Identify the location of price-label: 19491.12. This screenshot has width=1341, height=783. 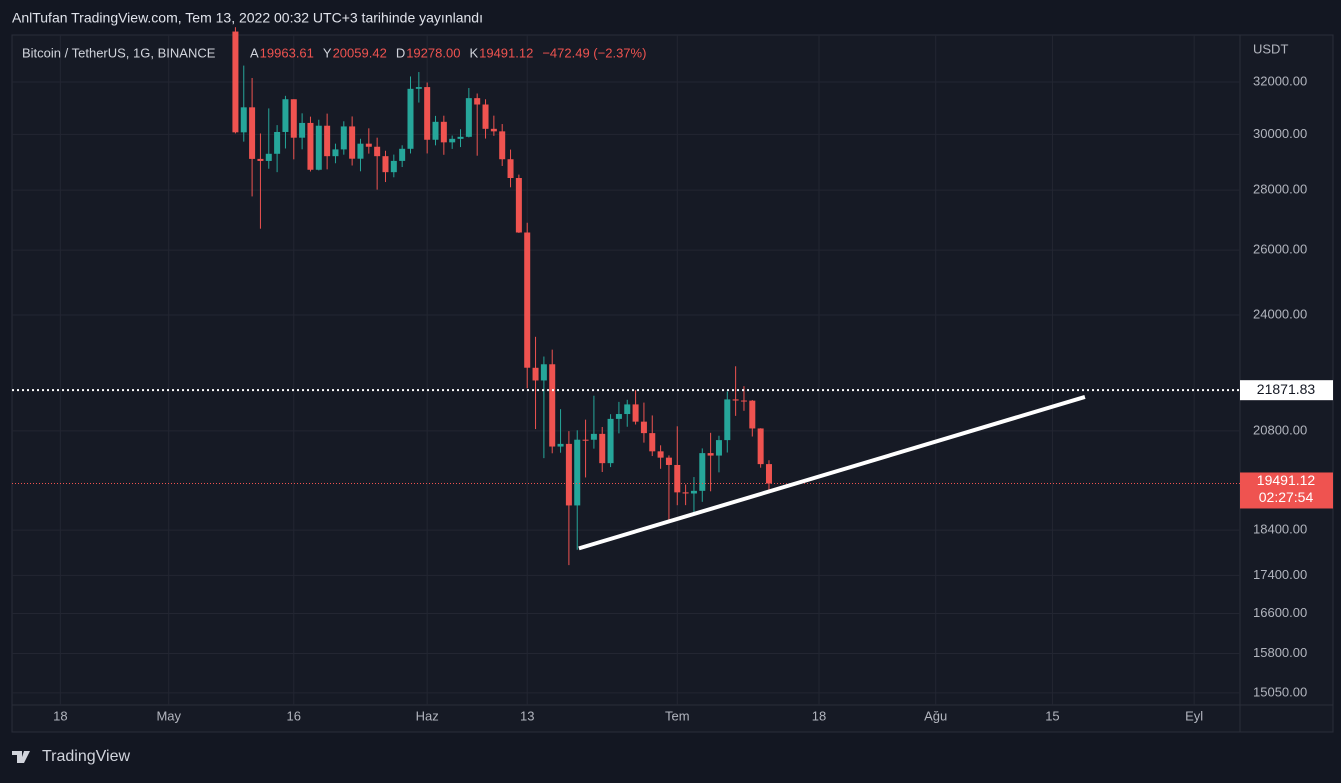
(1286, 480).